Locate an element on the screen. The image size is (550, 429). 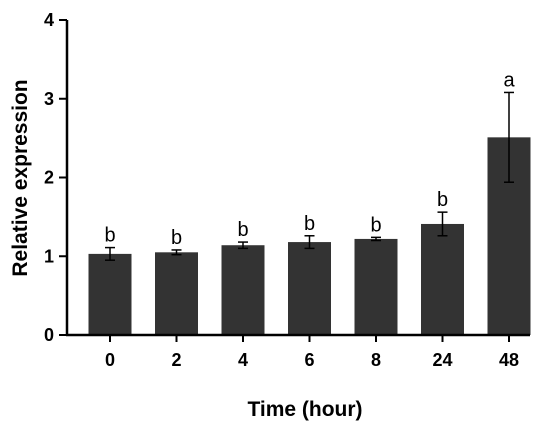
significance-label-48: a is located at coordinates (509, 80).